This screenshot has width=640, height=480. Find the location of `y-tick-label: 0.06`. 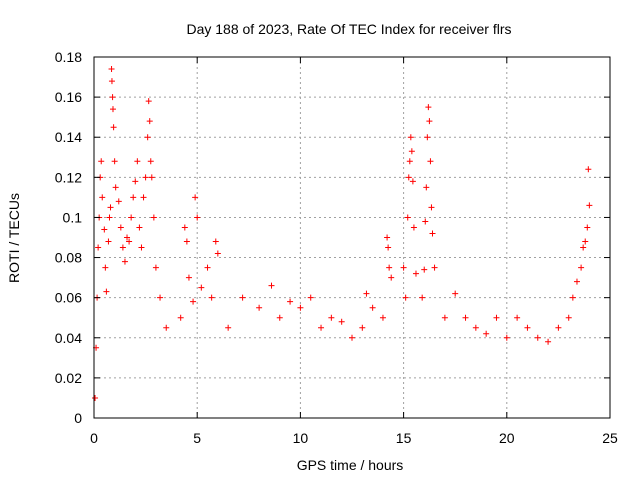

y-tick-label: 0.06 is located at coordinates (68, 298).